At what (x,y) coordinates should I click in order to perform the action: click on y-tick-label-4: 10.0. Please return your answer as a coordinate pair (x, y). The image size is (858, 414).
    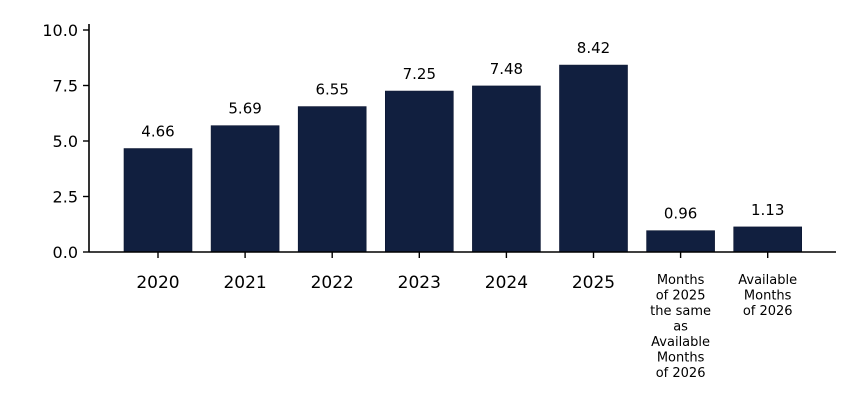
    Looking at the image, I should click on (60, 30).